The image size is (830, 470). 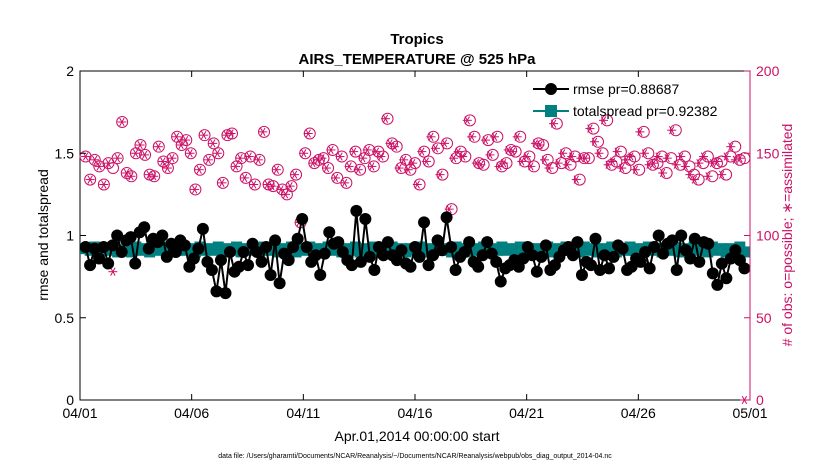 I want to click on y-axis-right-label: # of obs: o=possible; ∗=assimilated, so click(x=787, y=235).